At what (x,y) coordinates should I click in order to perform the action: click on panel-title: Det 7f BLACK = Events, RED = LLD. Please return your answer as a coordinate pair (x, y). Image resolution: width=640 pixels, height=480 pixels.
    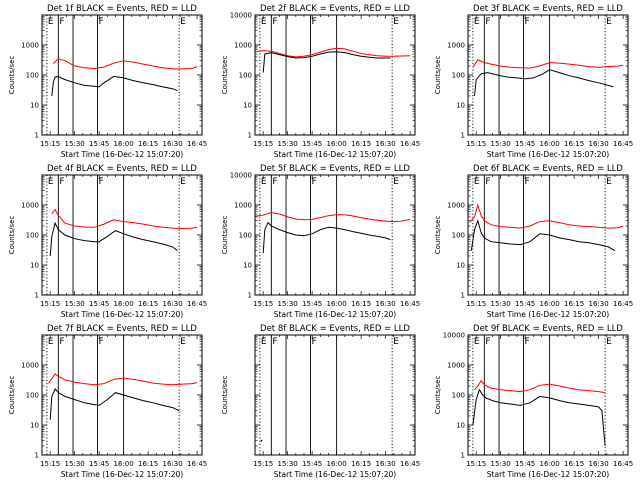
    Looking at the image, I should click on (122, 329).